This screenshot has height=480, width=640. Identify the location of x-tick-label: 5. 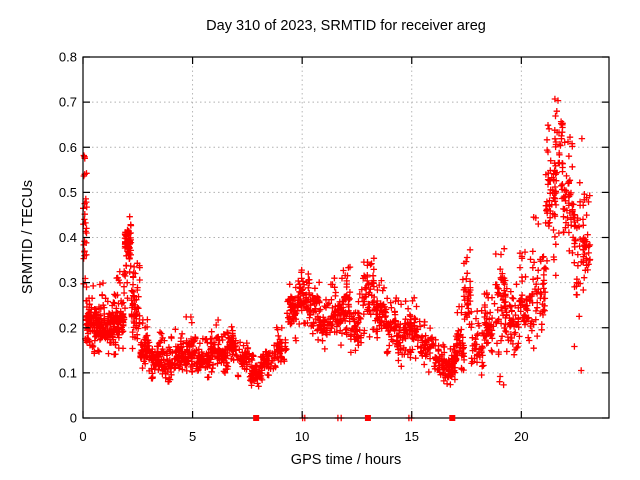
(192, 436).